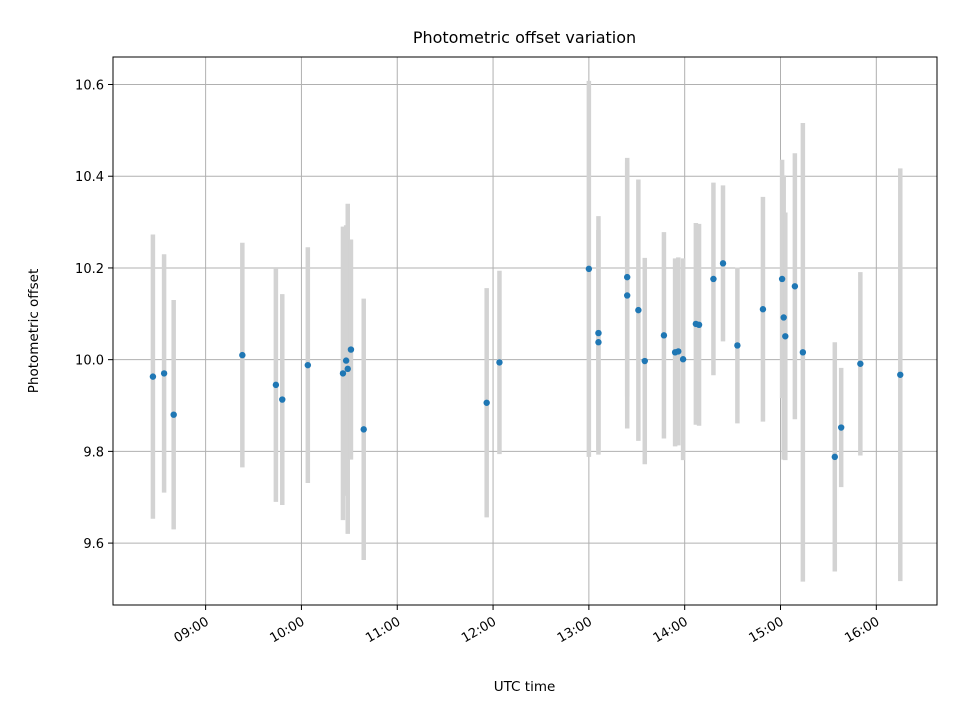 The width and height of the screenshot is (960, 720). Describe the element at coordinates (524, 37) in the screenshot. I see `chart-title: Photometric offset variation` at that location.